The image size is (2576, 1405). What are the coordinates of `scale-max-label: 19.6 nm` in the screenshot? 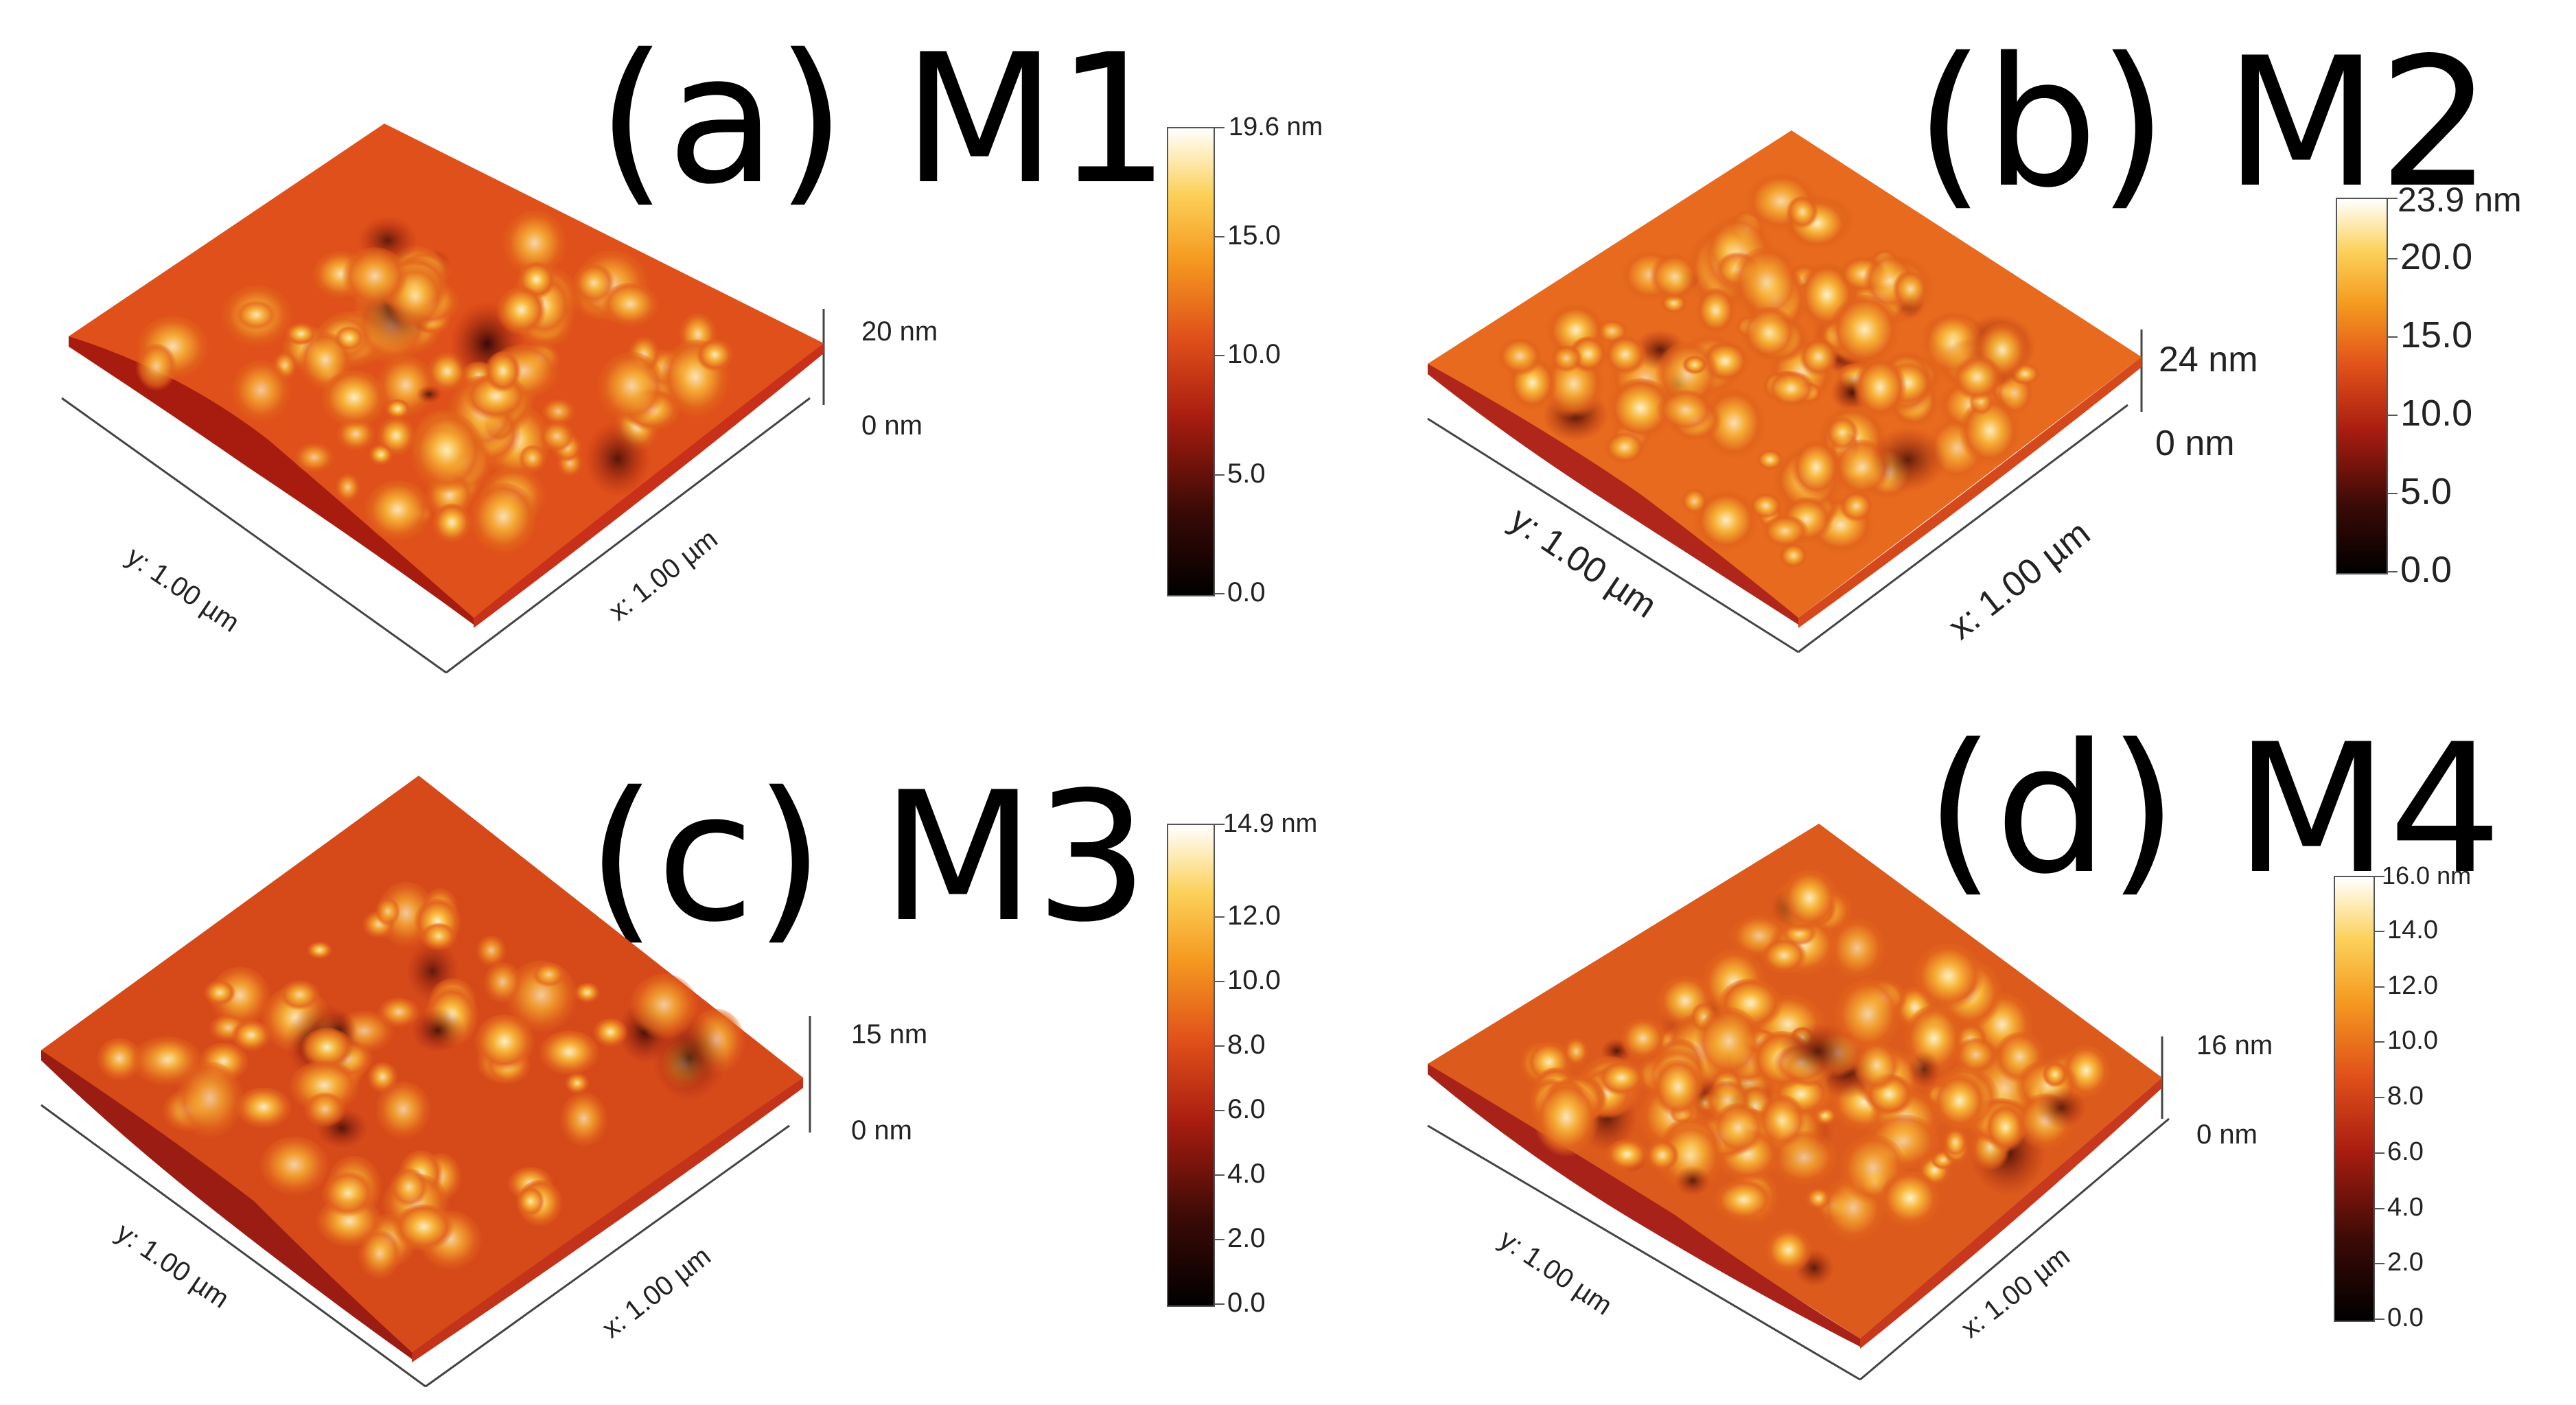 It's located at (1276, 127).